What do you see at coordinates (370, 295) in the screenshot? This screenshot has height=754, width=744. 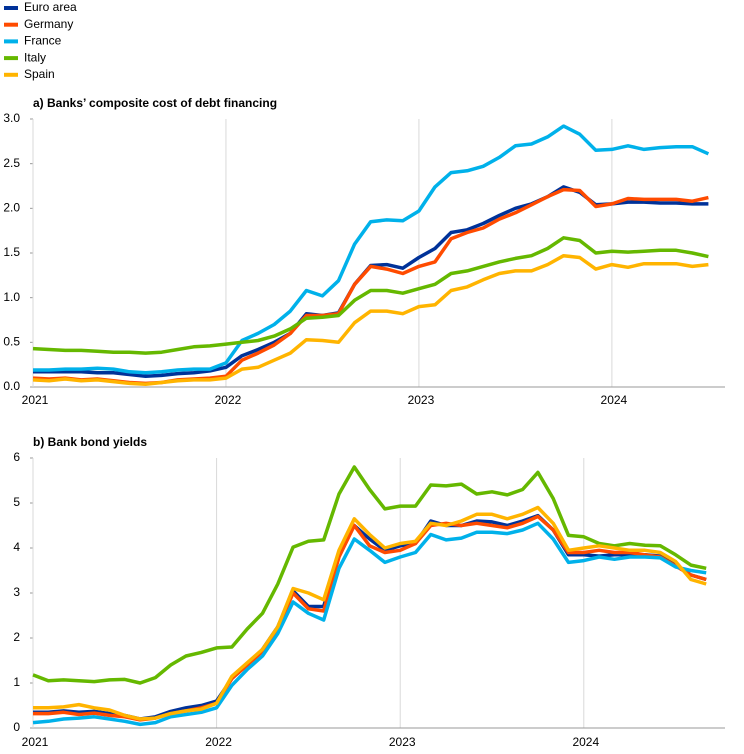 I see `series-line` at bounding box center [370, 295].